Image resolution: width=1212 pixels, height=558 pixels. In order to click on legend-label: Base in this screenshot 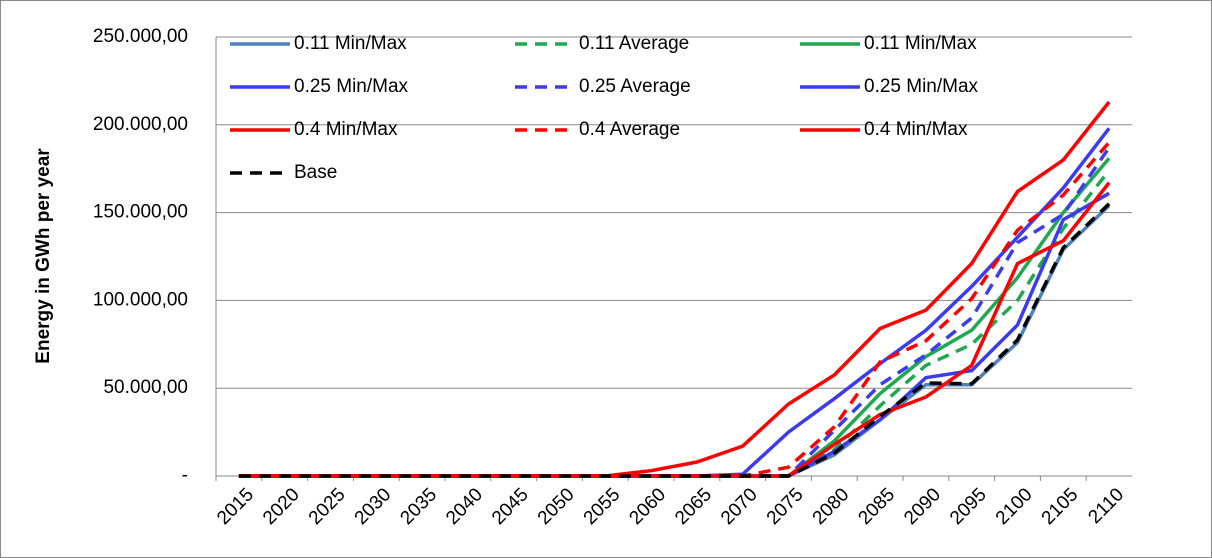, I will do `click(315, 172)`.